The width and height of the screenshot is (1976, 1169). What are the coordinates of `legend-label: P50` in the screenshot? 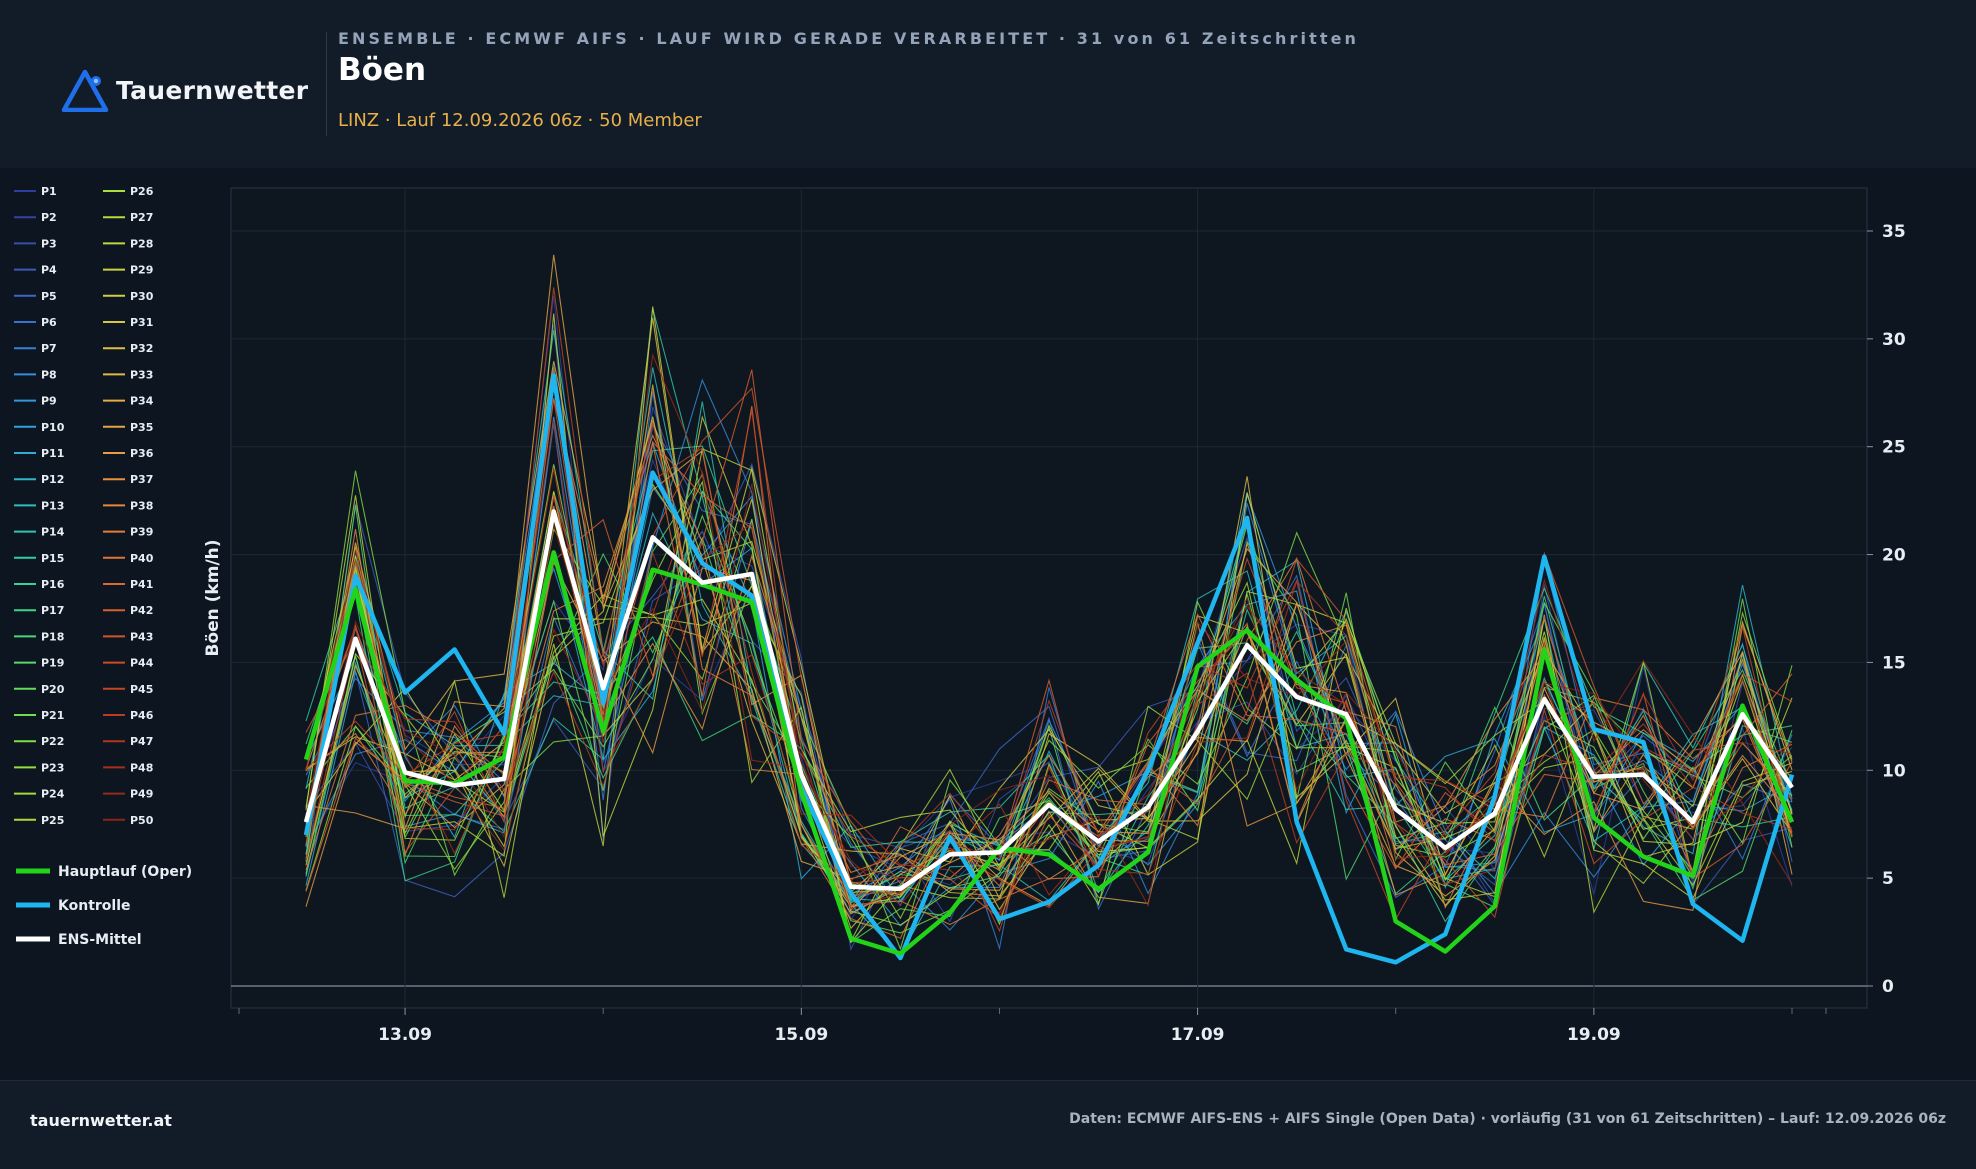 It's located at (142, 820).